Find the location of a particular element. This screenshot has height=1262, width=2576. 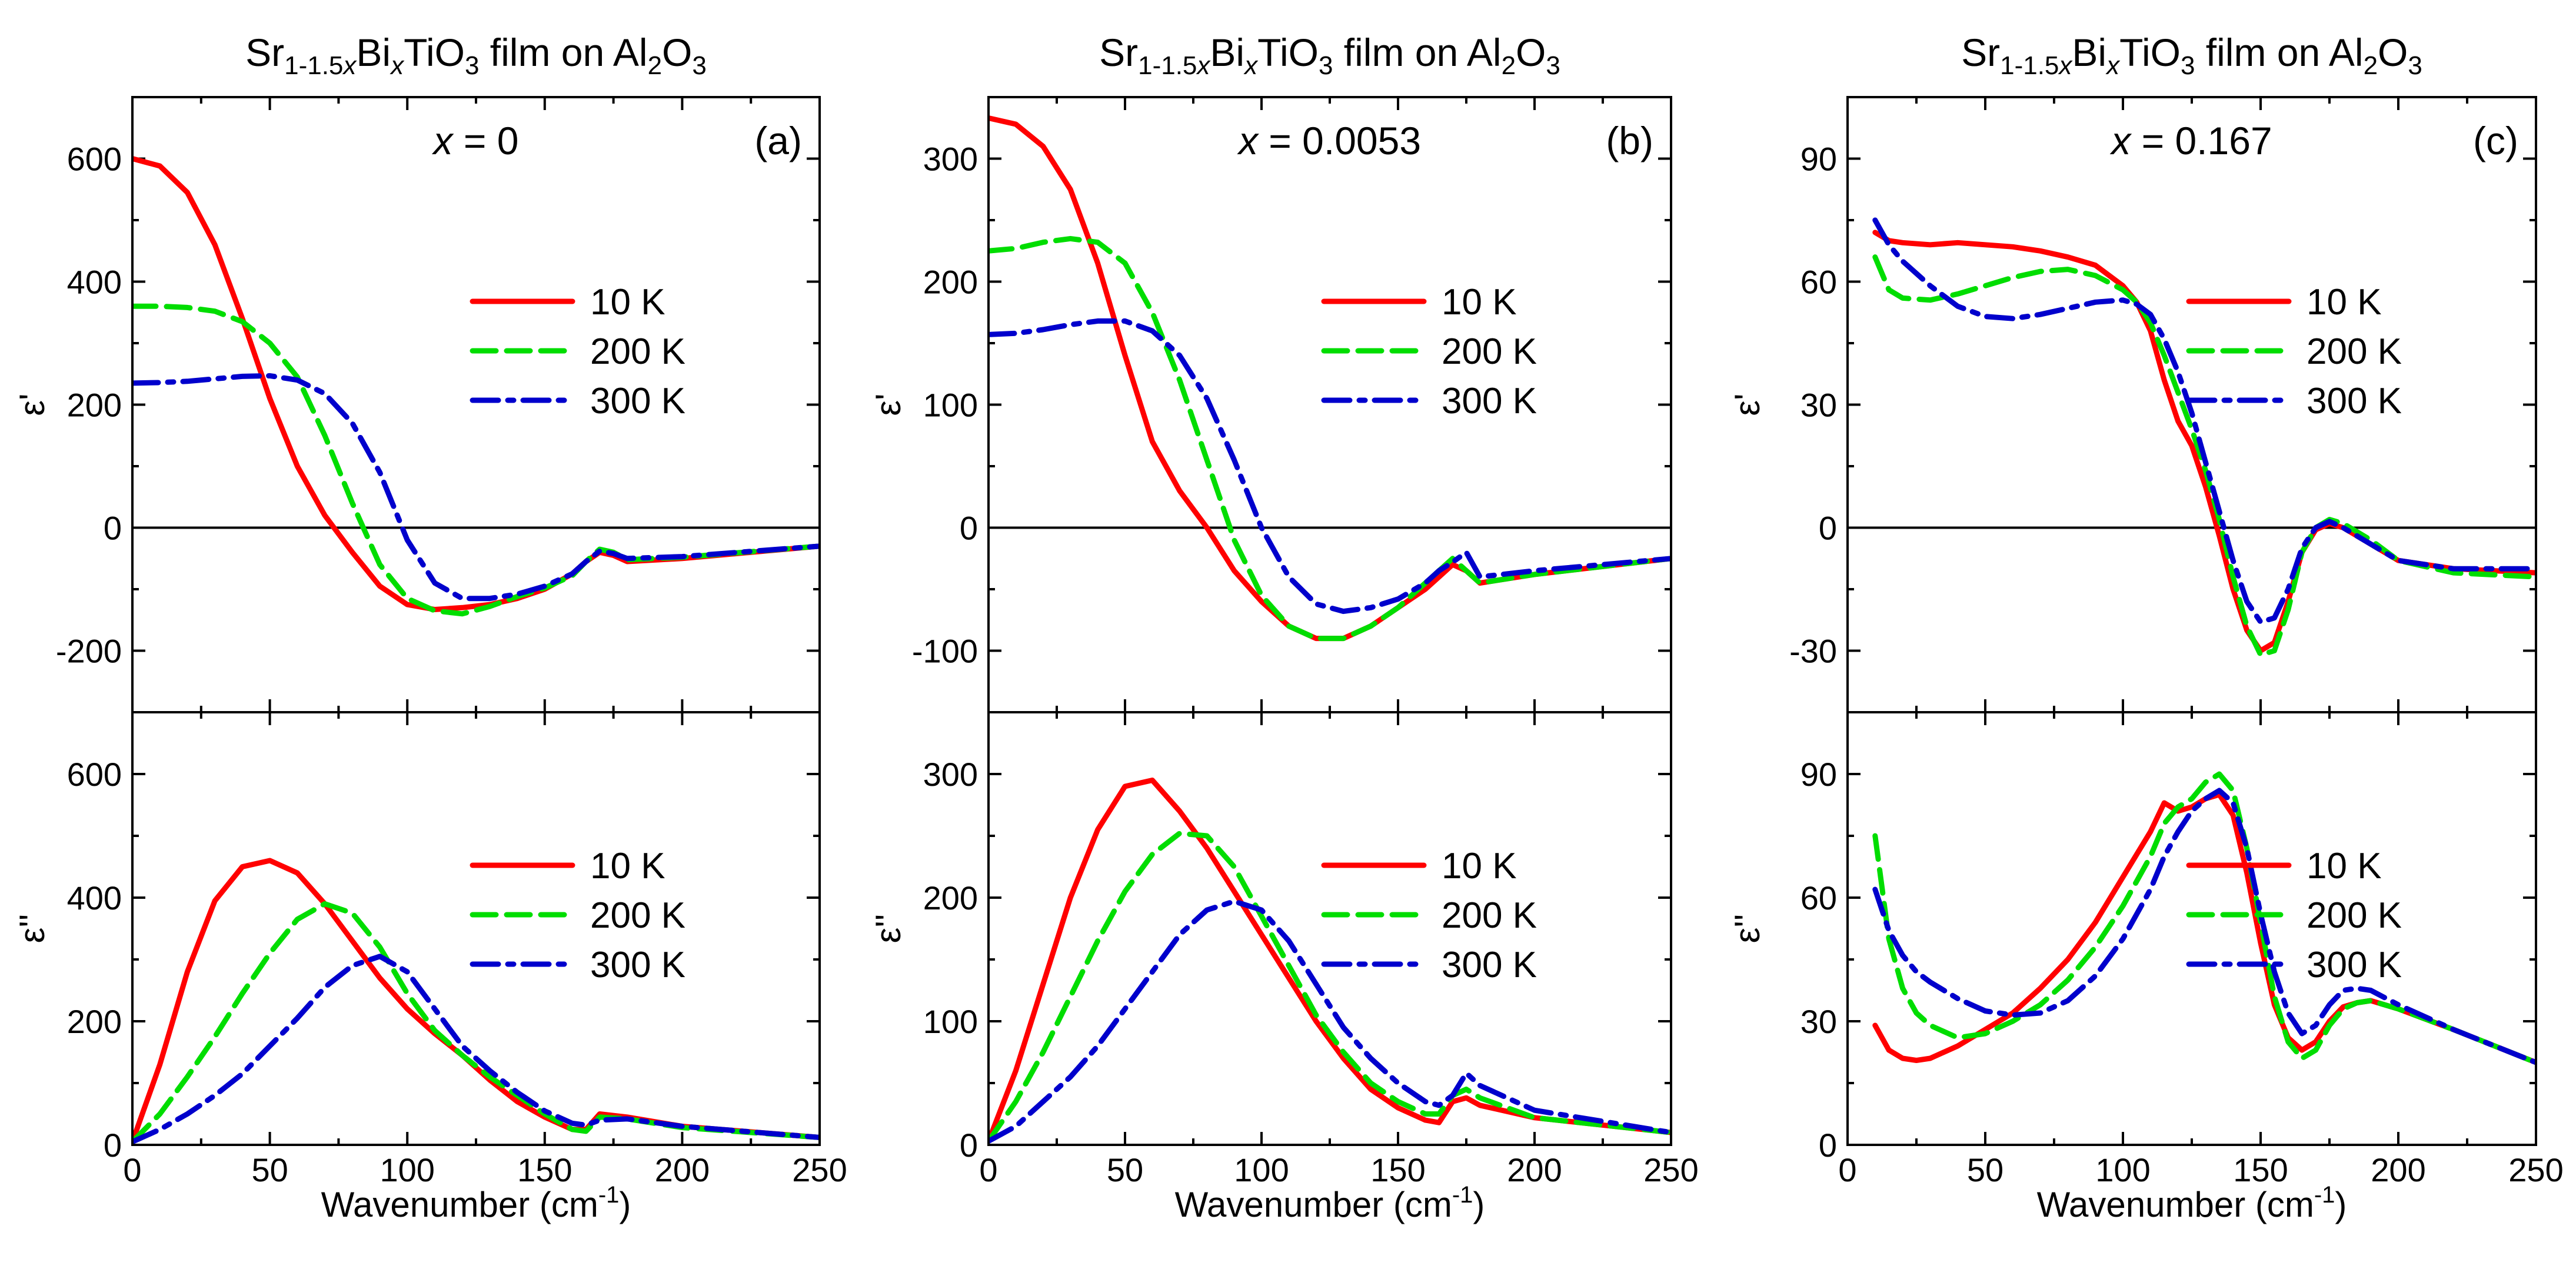

y-tick-label: -30 is located at coordinates (1813, 651).